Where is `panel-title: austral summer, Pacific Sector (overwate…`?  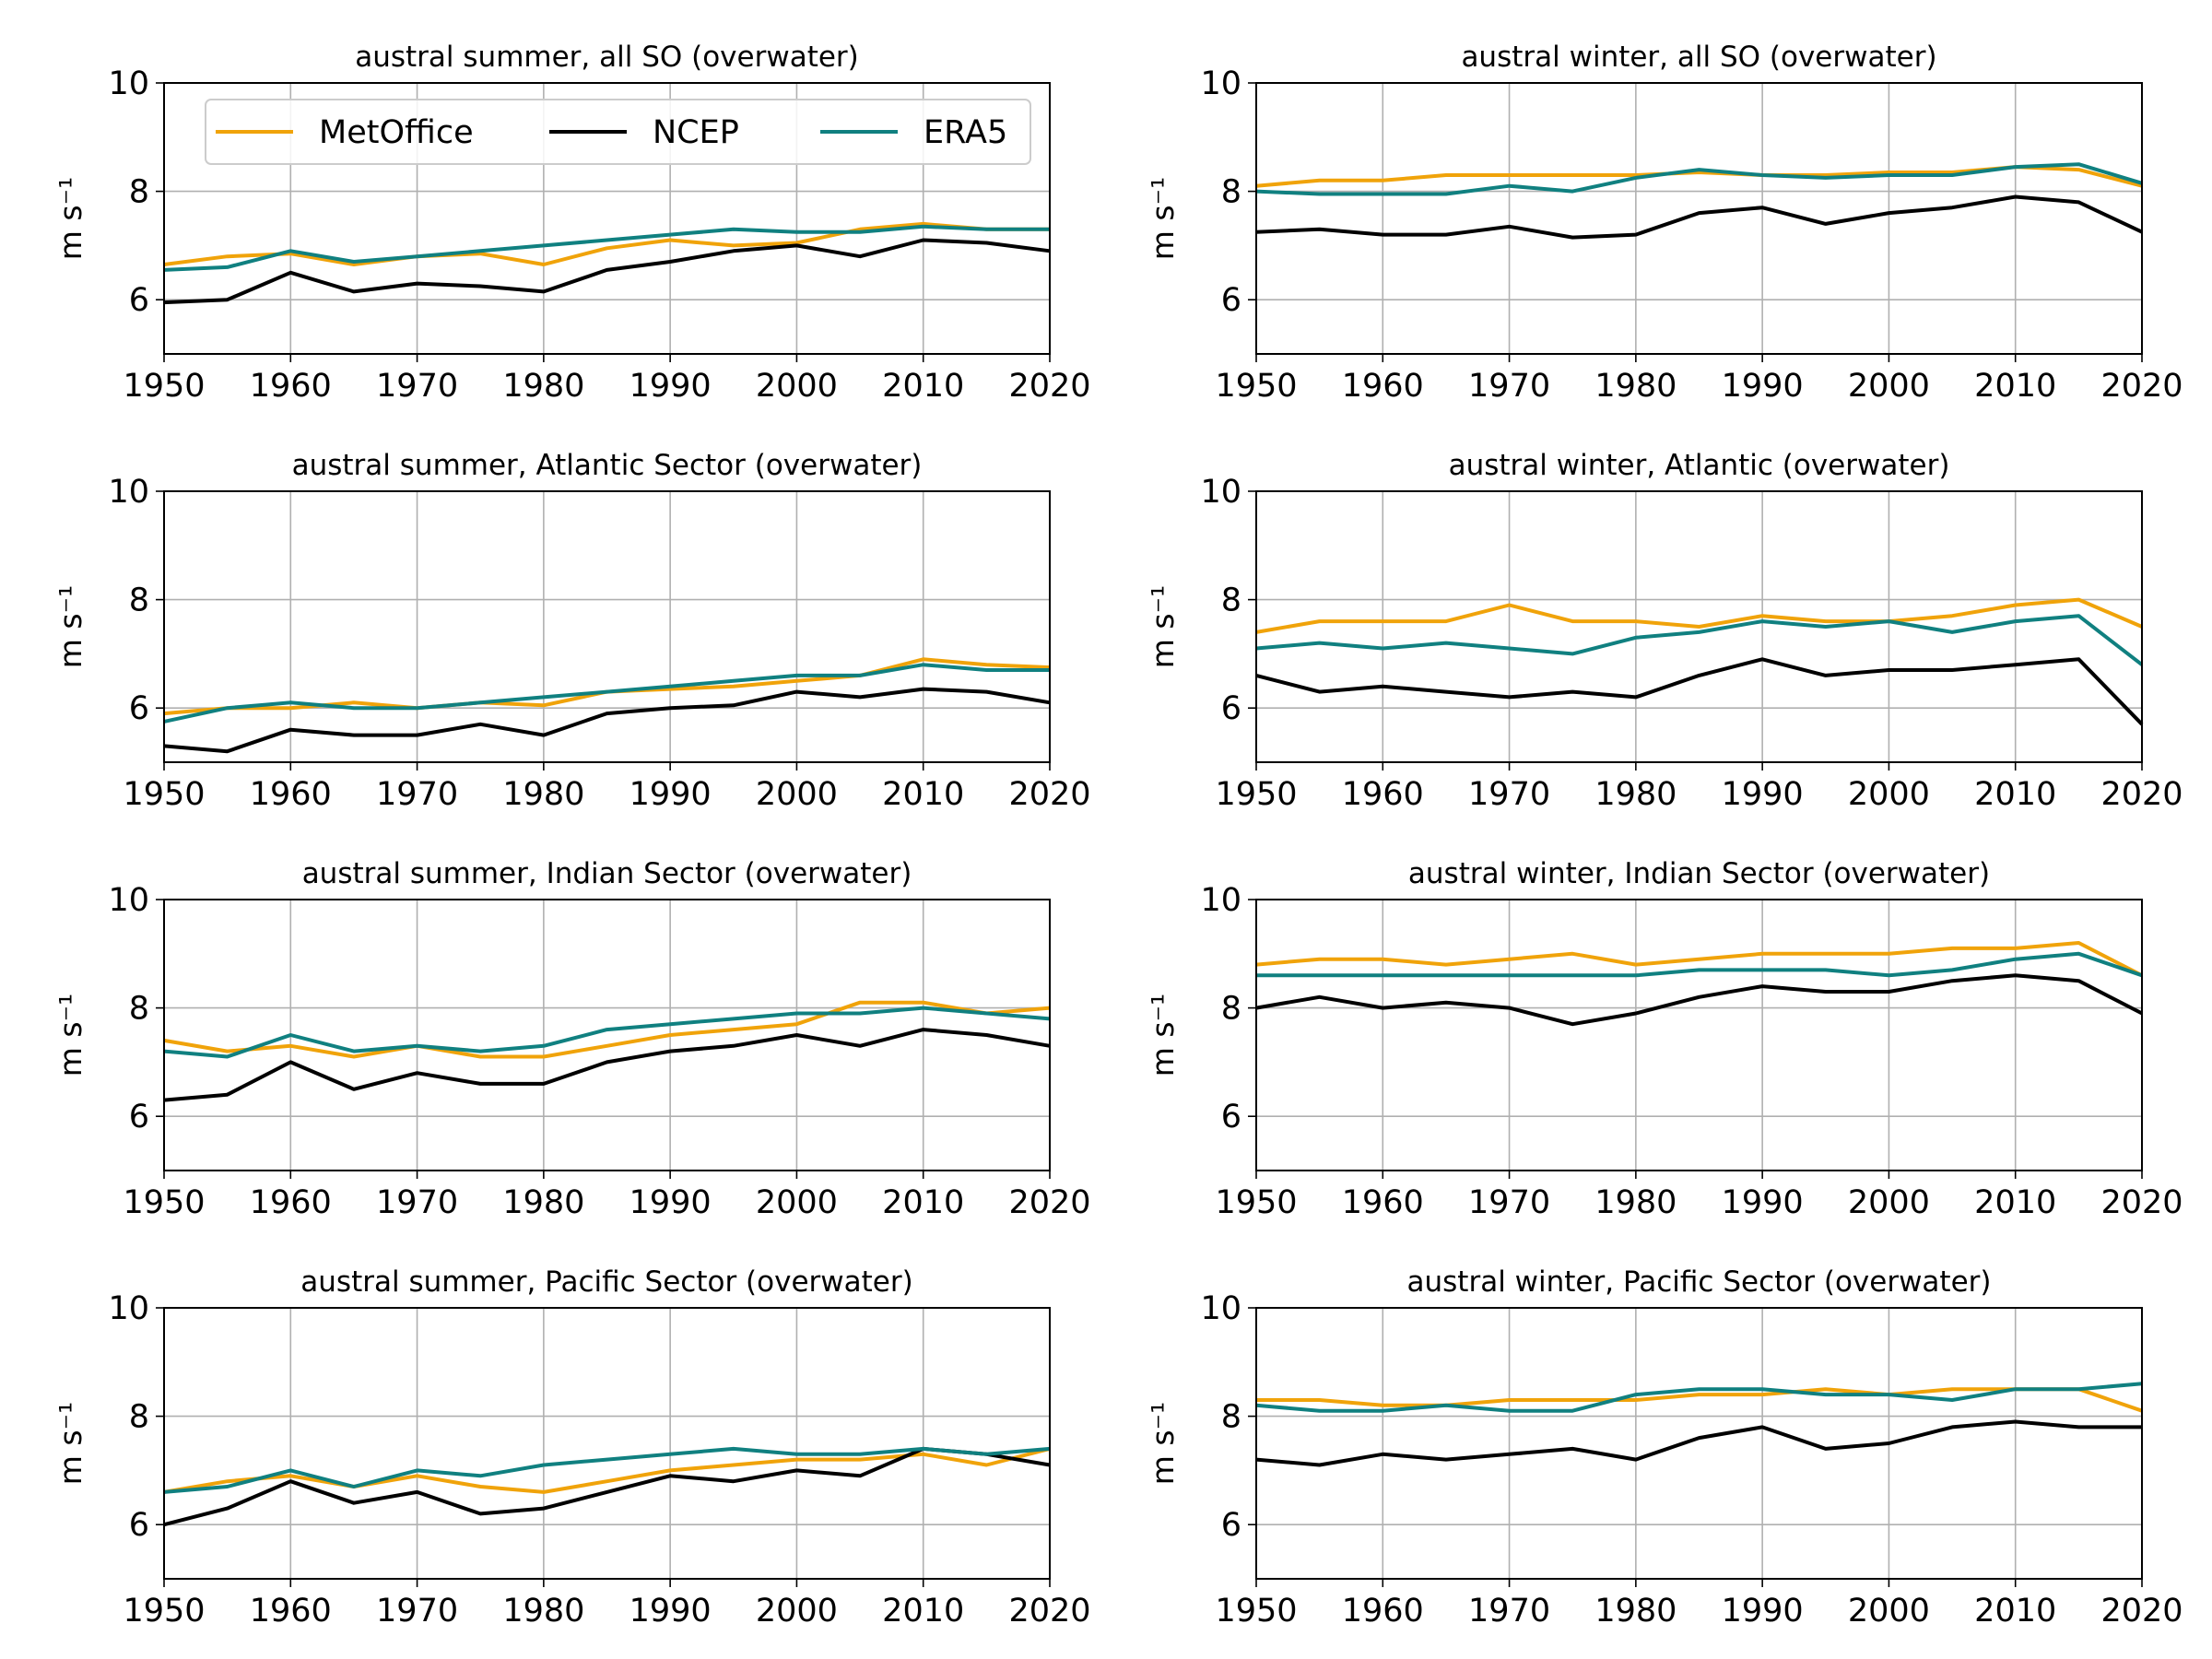
panel-title: austral summer, Pacific Sector (overwate… is located at coordinates (606, 1282).